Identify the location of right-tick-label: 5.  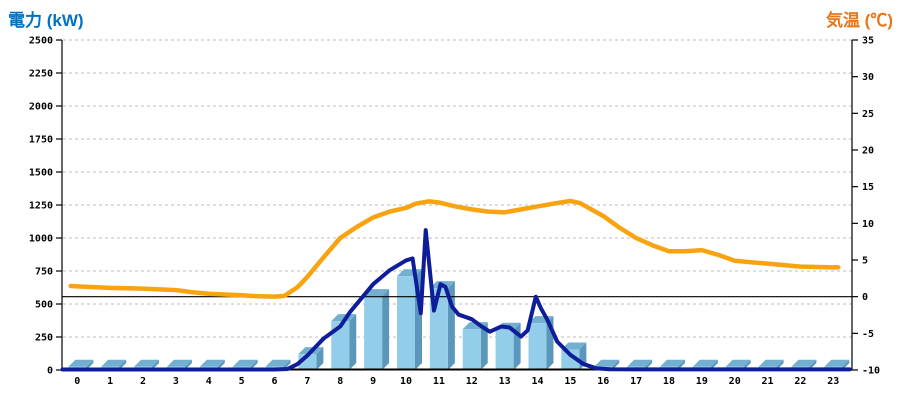
(865, 261).